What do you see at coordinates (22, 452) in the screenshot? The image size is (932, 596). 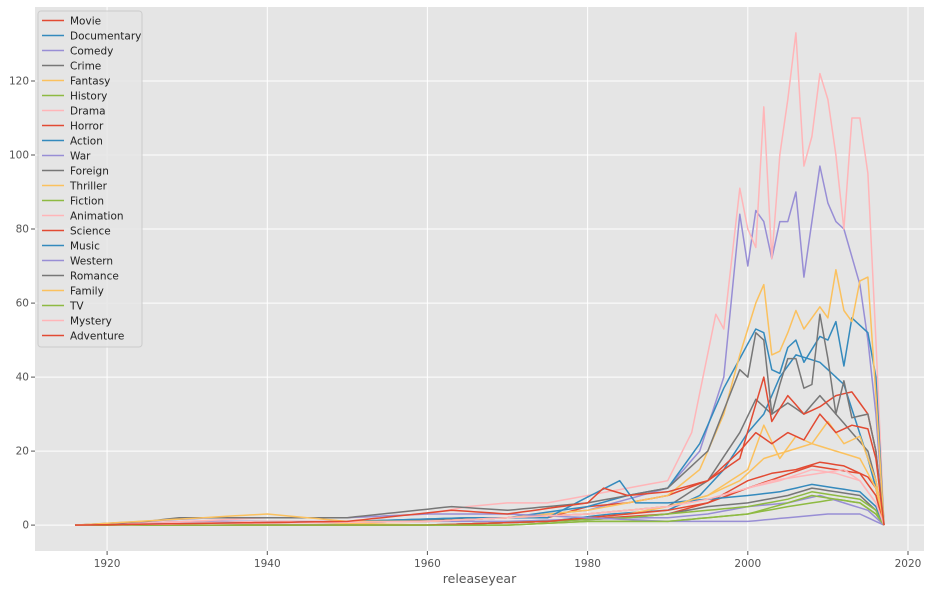 I see `y-tick-label: 20` at bounding box center [22, 452].